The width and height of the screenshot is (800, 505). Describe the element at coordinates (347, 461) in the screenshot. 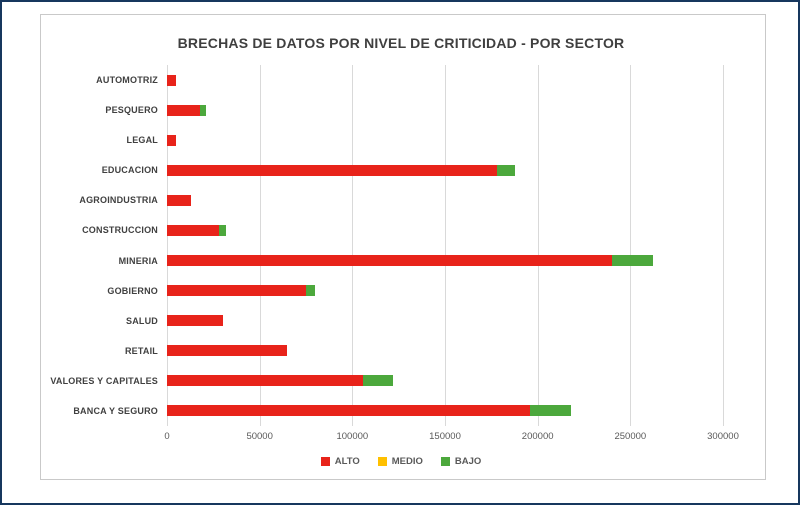

I see `legend-label: ALTO` at that location.